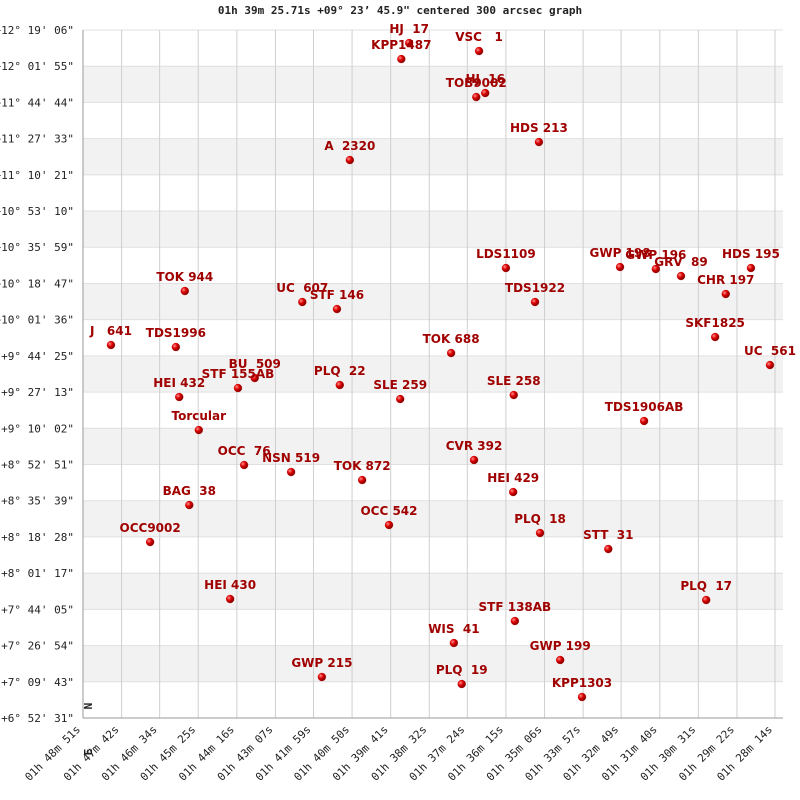 The width and height of the screenshot is (800, 800). What do you see at coordinates (88, 752) in the screenshot?
I see `compass-label: E` at bounding box center [88, 752].